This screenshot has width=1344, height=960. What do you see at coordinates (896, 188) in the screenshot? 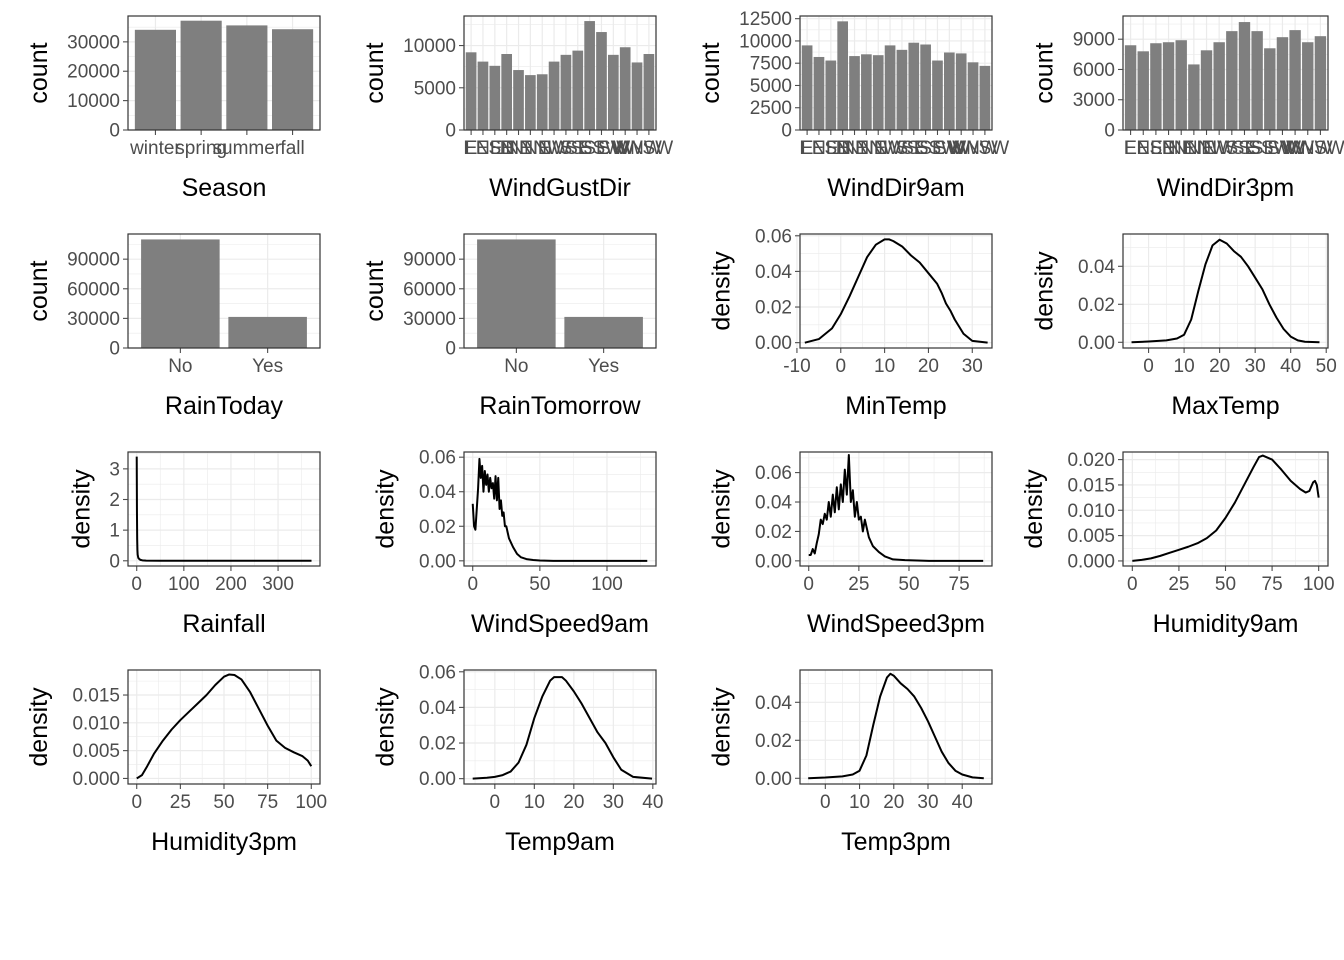
I see `x-axis-title: WindDir9am` at bounding box center [896, 188].